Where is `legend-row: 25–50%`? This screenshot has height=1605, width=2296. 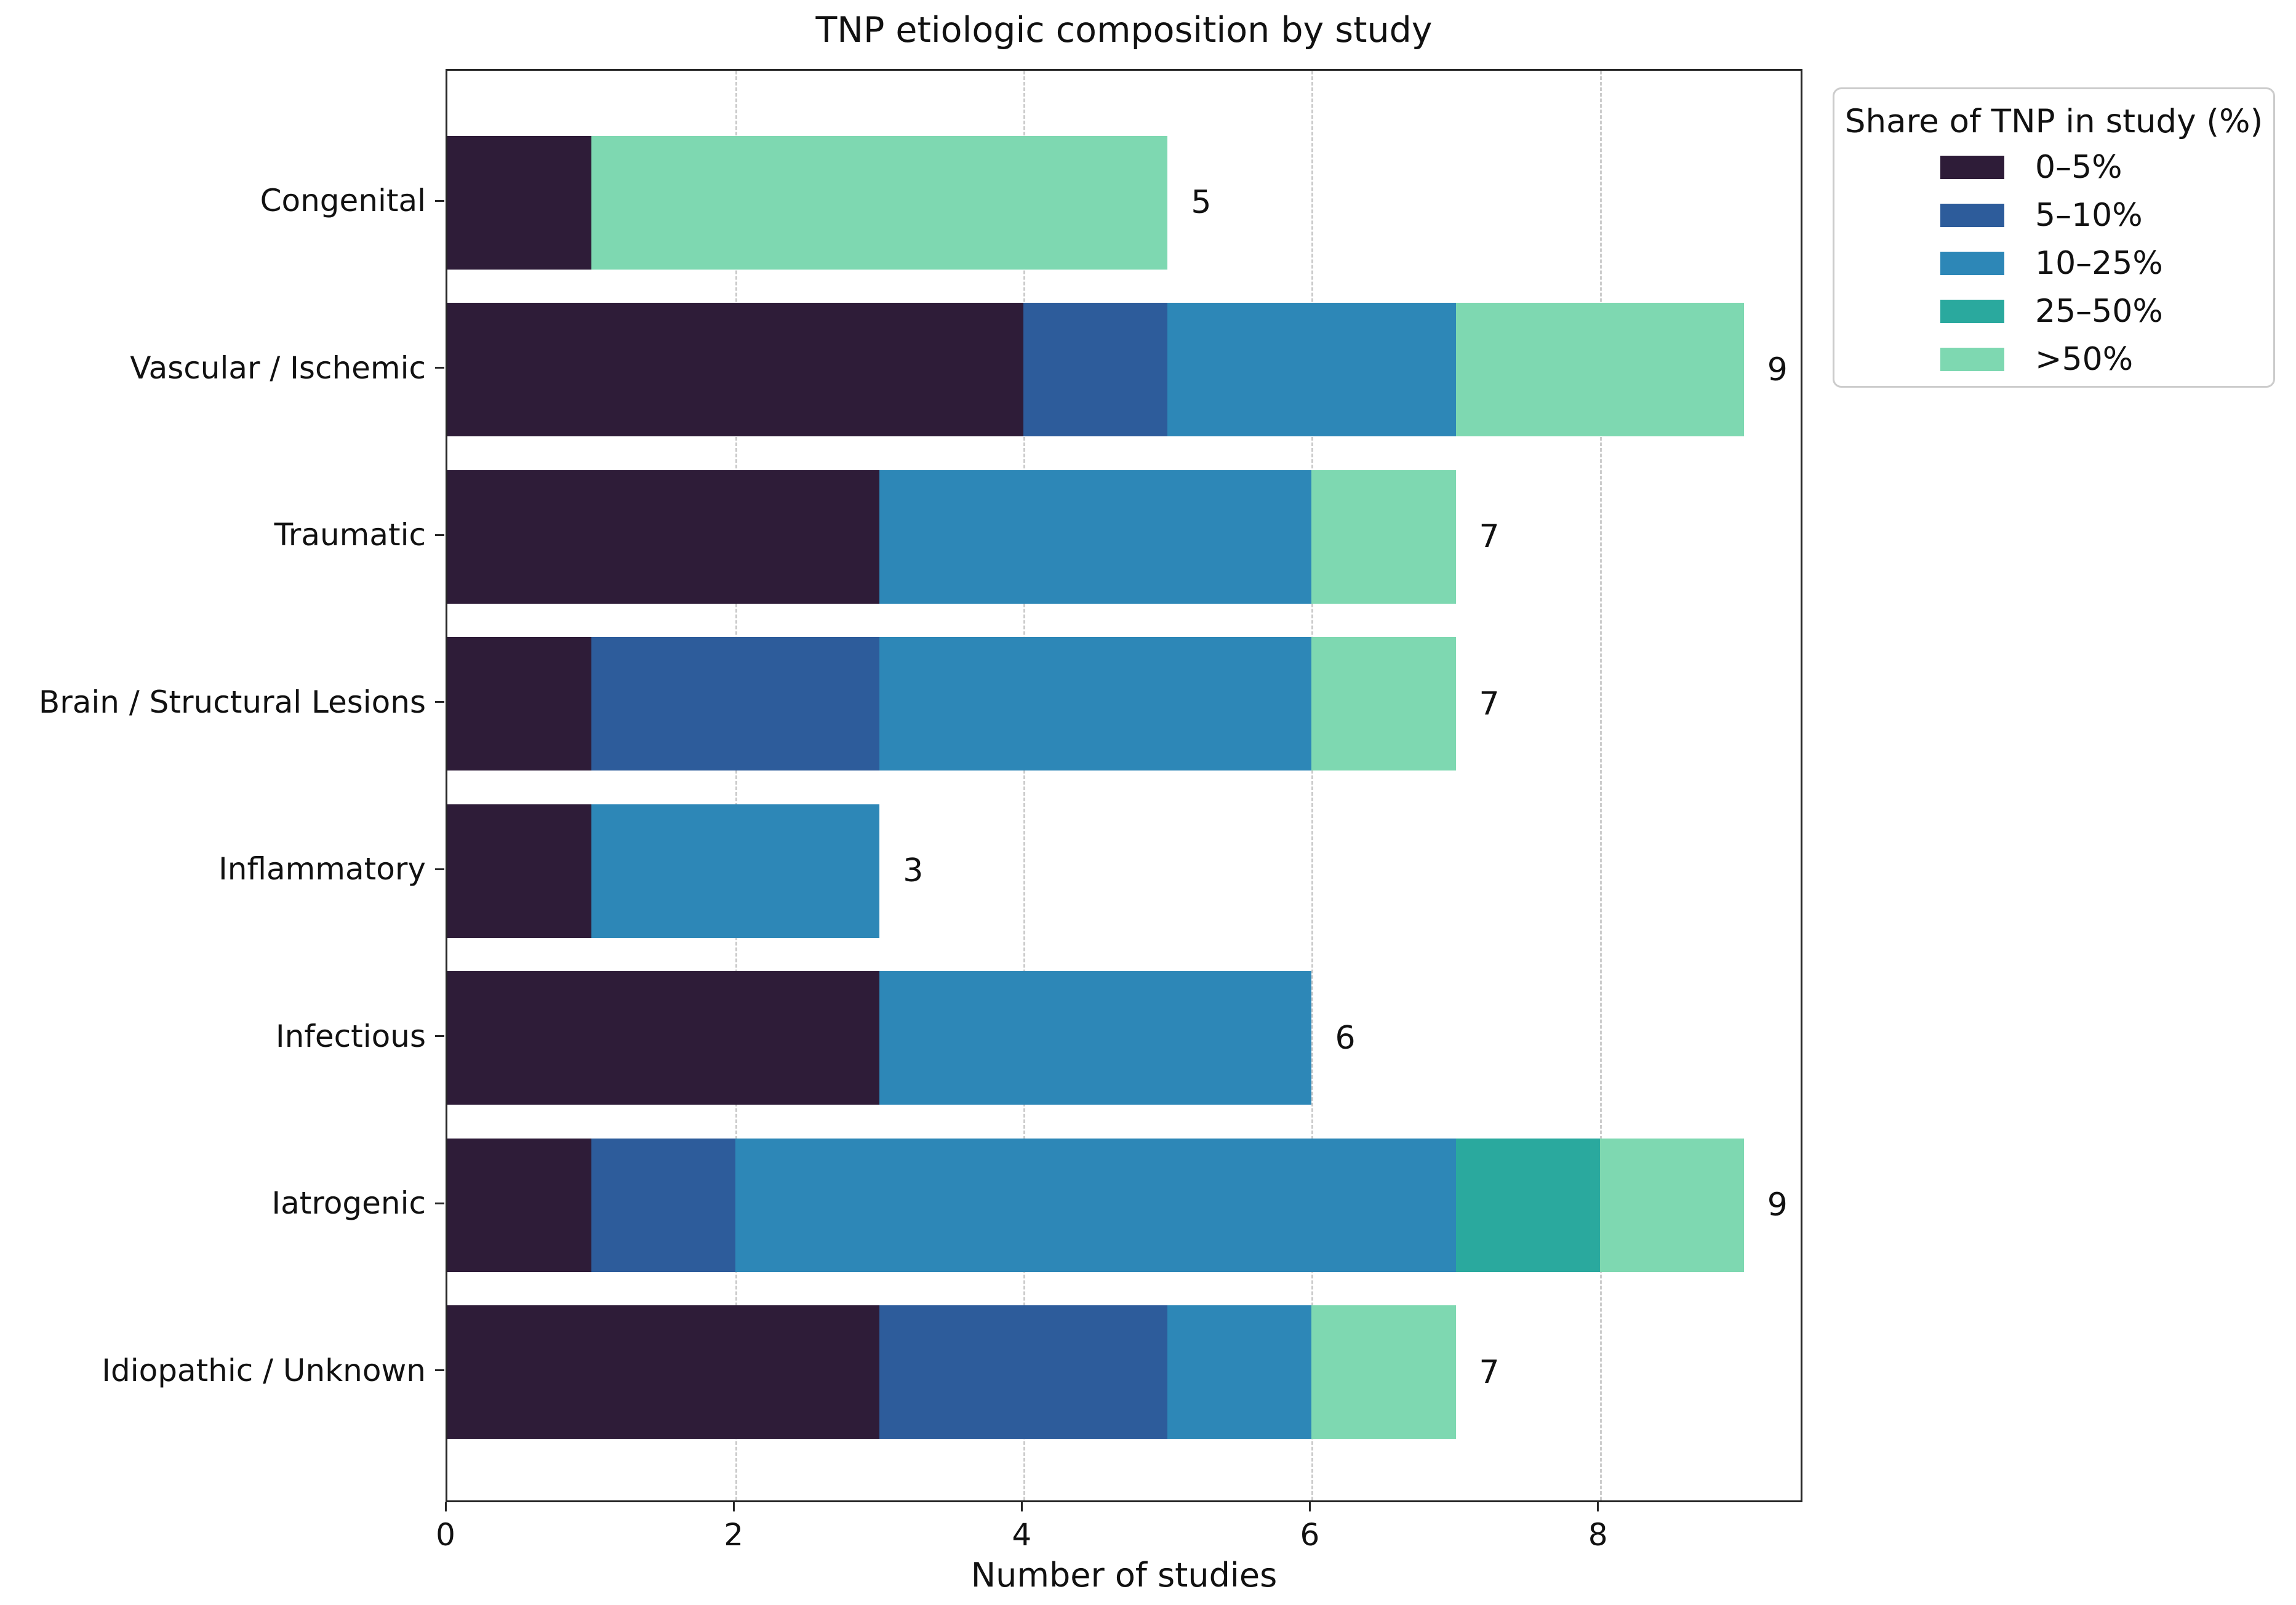 legend-row: 25–50% is located at coordinates (2053, 311).